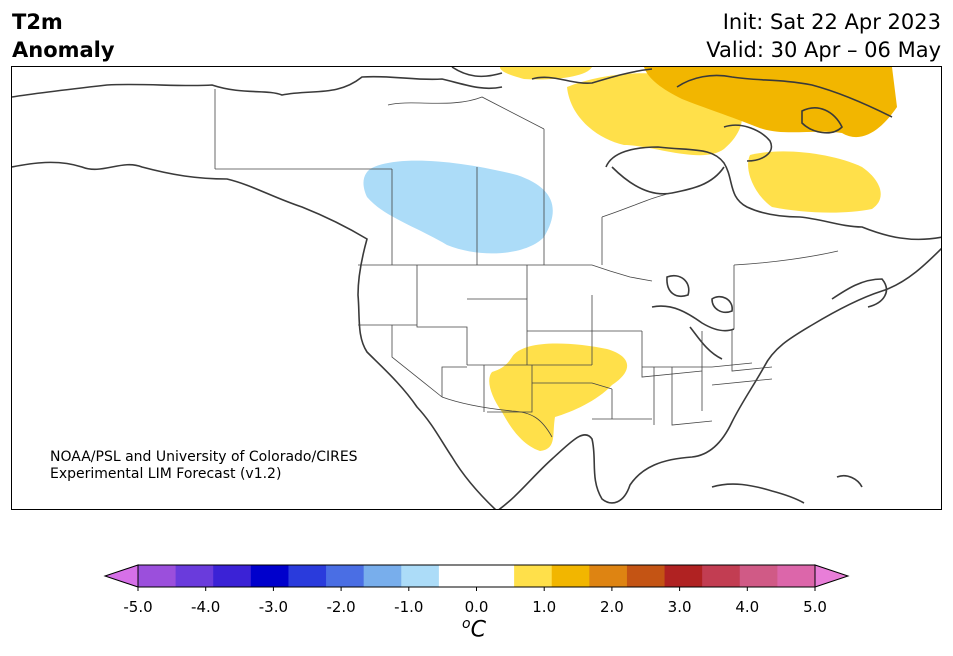 This screenshot has width=953, height=656. Describe the element at coordinates (166, 474) in the screenshot. I see `credit-line-2: Experimental LIM Forecast (v1.2)` at that location.